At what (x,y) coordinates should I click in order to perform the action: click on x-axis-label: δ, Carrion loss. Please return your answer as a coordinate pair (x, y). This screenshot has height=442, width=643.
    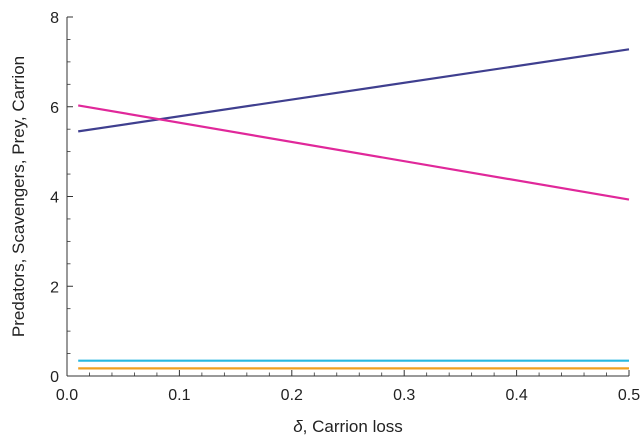
    Looking at the image, I should click on (348, 426).